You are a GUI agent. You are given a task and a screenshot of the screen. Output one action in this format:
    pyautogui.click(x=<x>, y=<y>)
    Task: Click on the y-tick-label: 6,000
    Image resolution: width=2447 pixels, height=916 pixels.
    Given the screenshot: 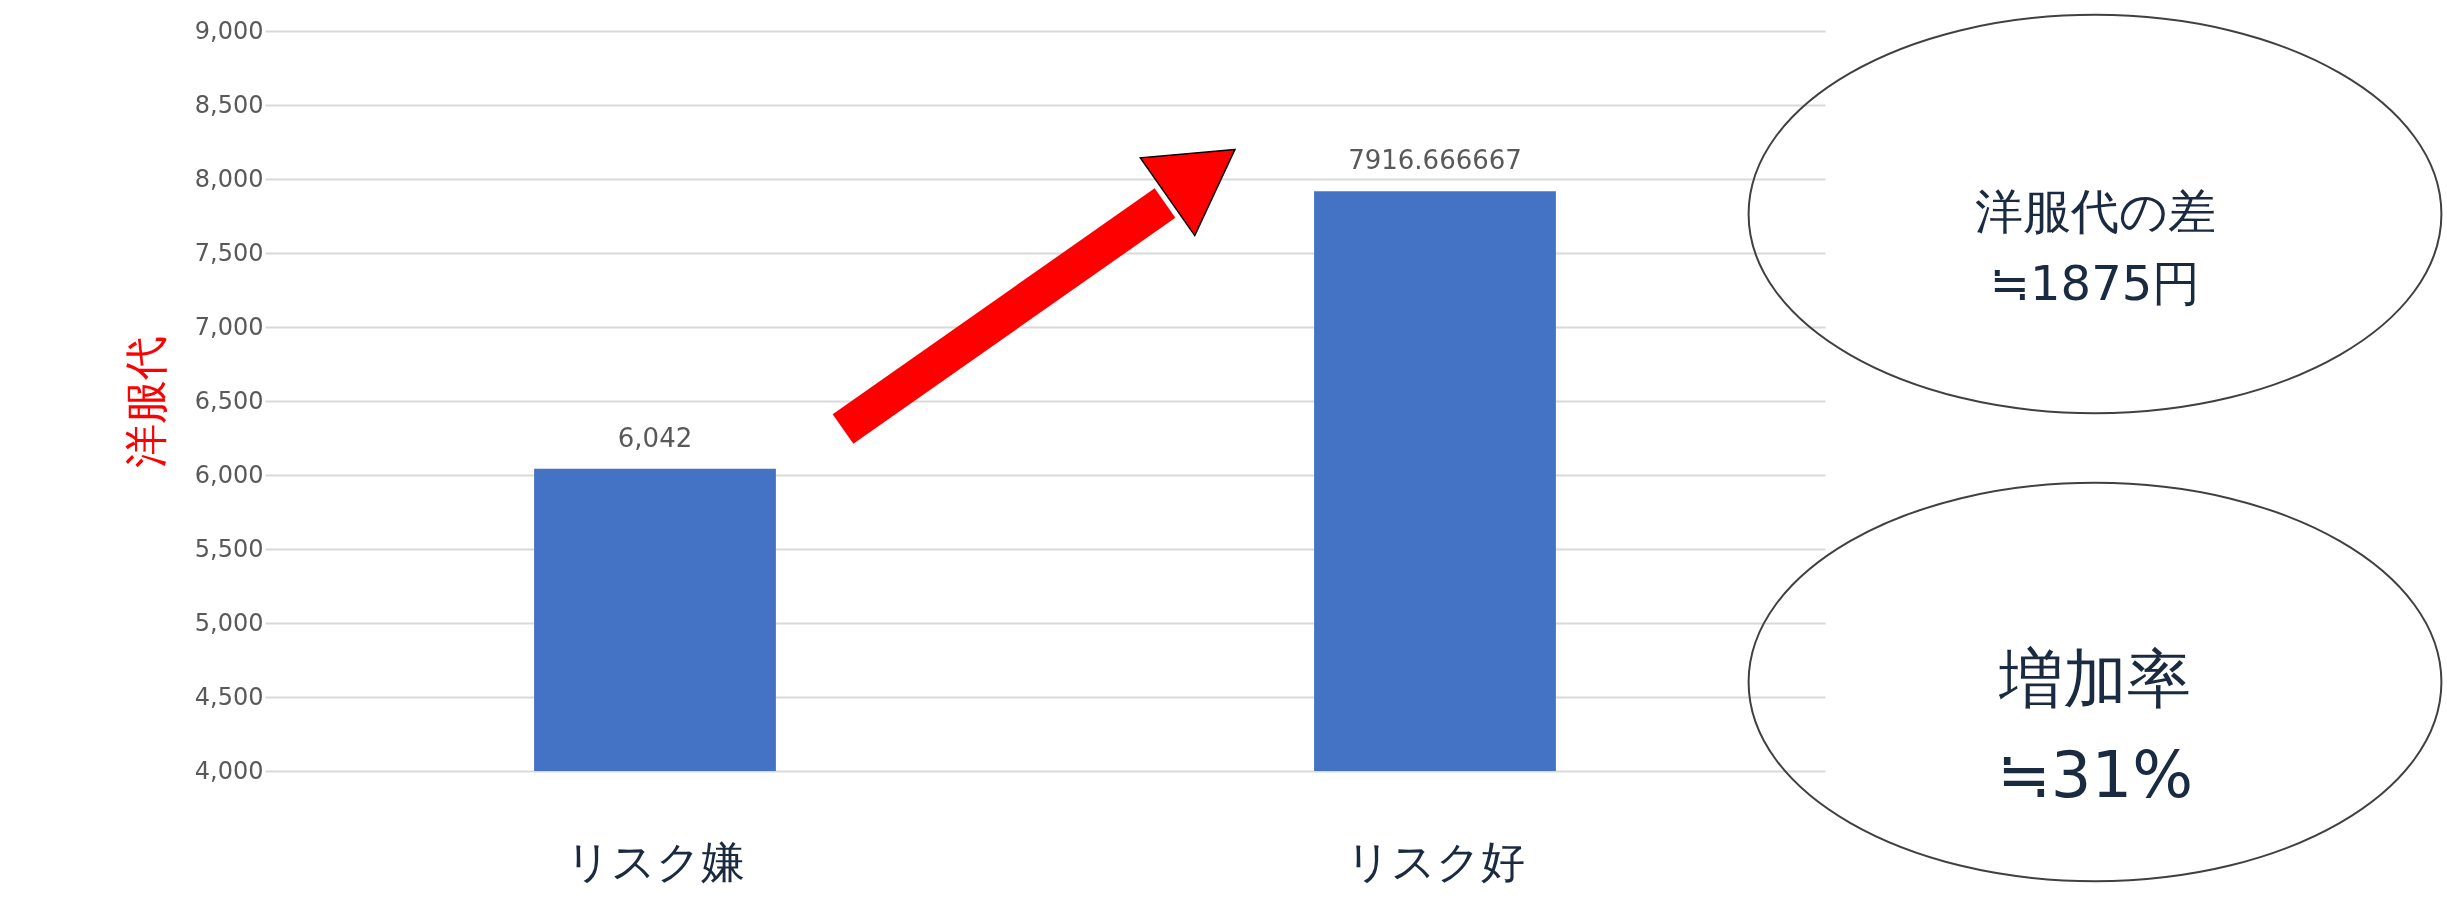 What is the action you would take?
    pyautogui.click(x=229, y=474)
    